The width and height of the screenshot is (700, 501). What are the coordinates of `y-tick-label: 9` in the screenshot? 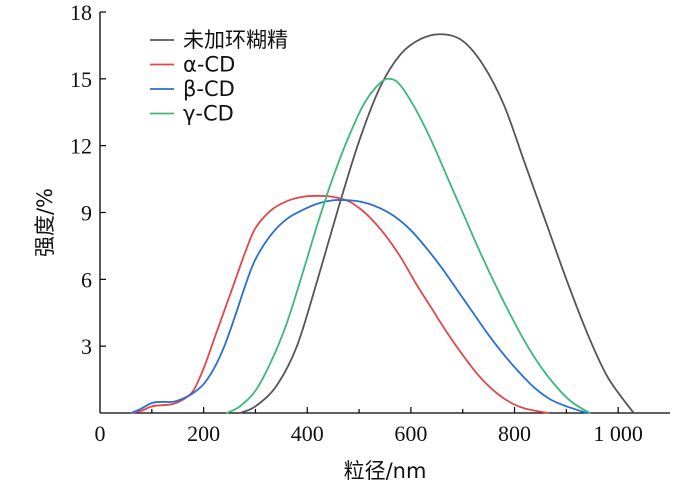 It's located at (86, 213).